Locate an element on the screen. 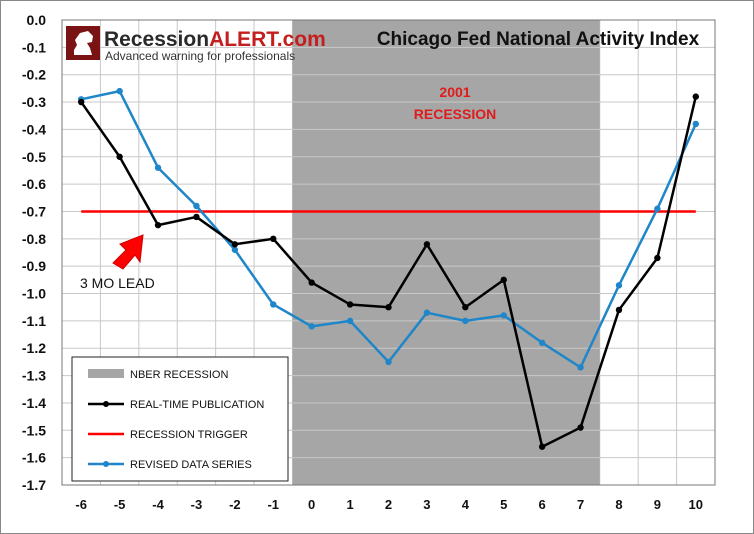 The height and width of the screenshot is (534, 754). x-tick-label: -5 is located at coordinates (120, 504).